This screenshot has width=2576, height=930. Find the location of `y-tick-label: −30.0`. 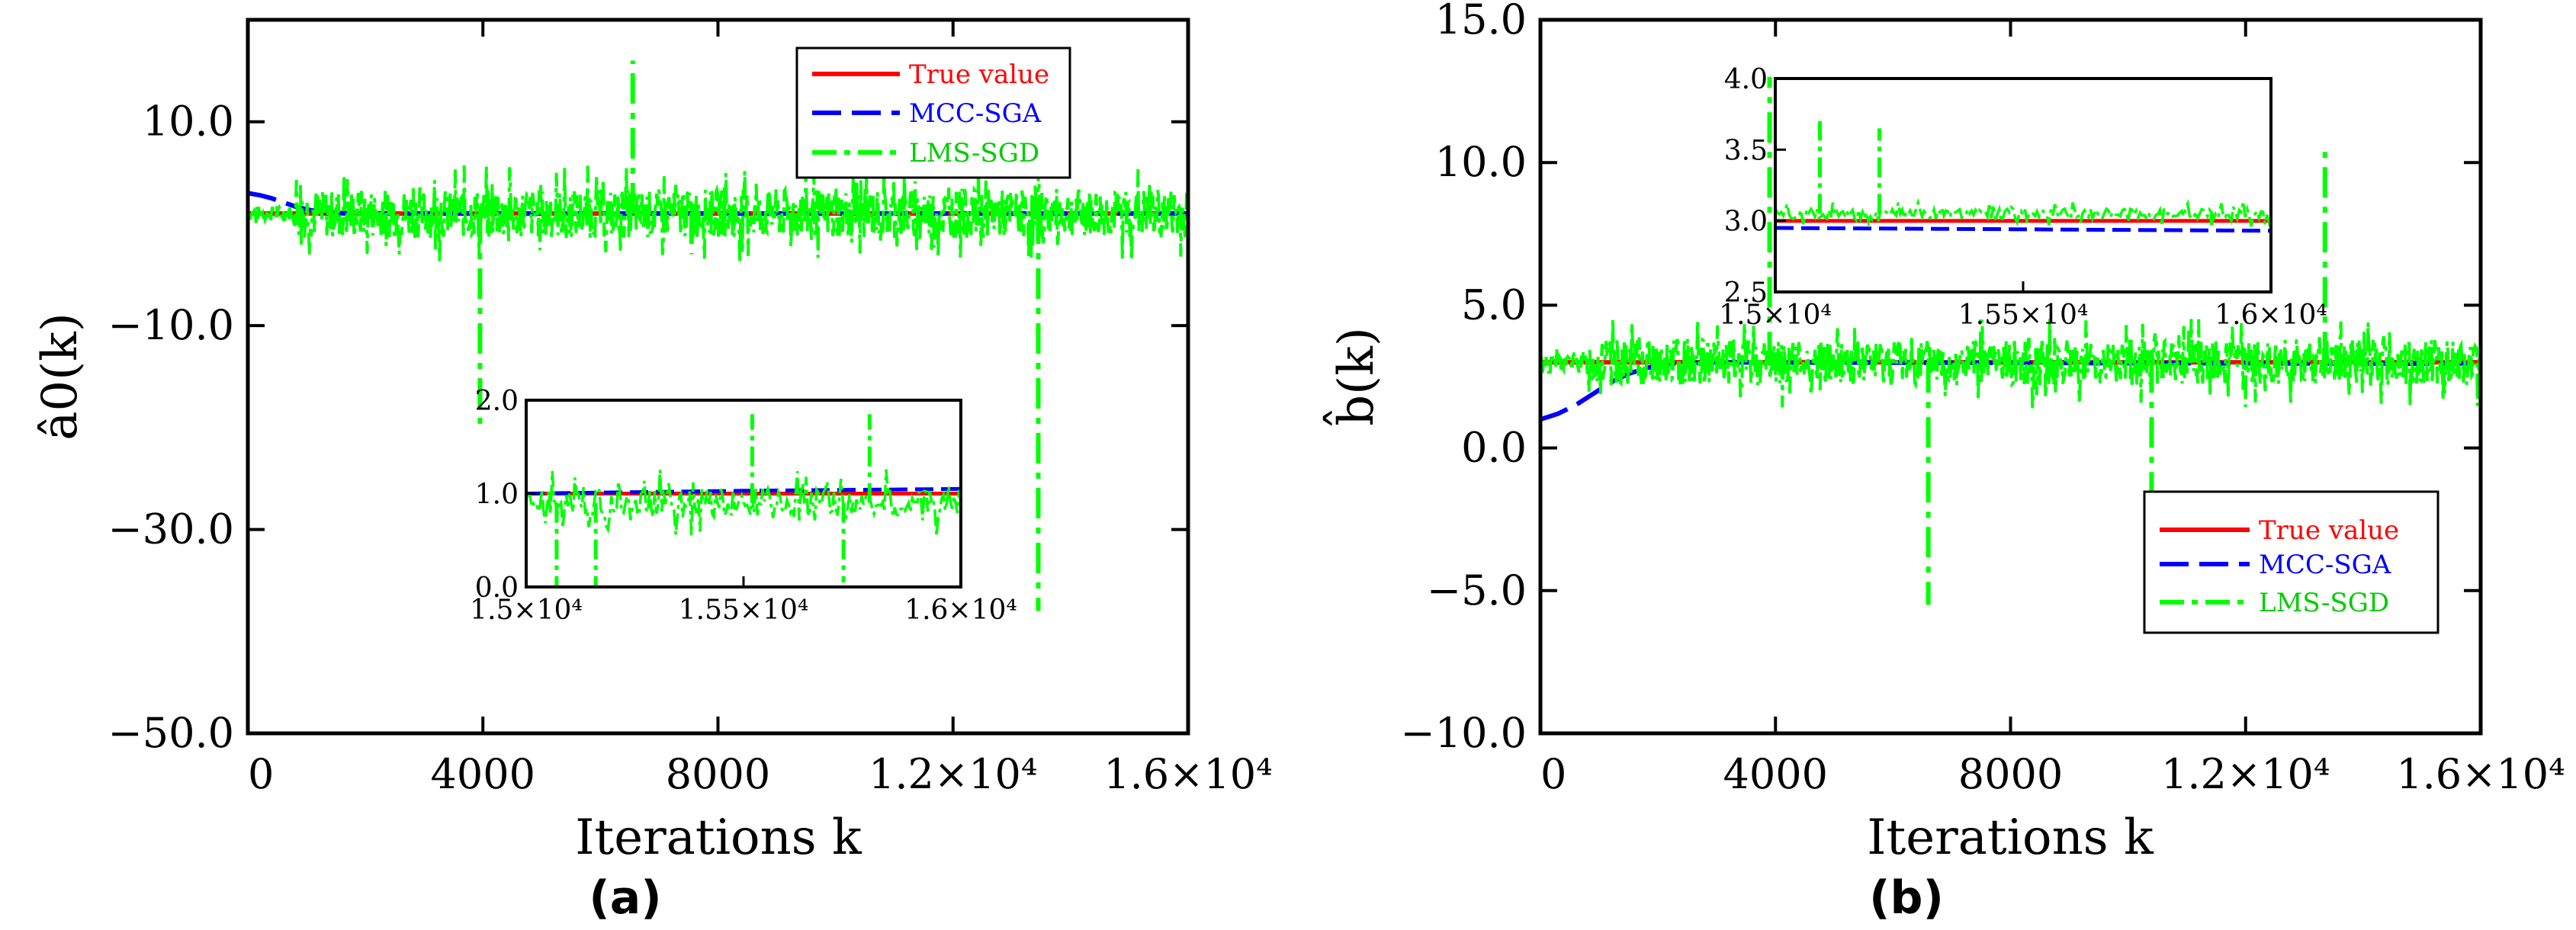

y-tick-label: −30.0 is located at coordinates (171, 529).